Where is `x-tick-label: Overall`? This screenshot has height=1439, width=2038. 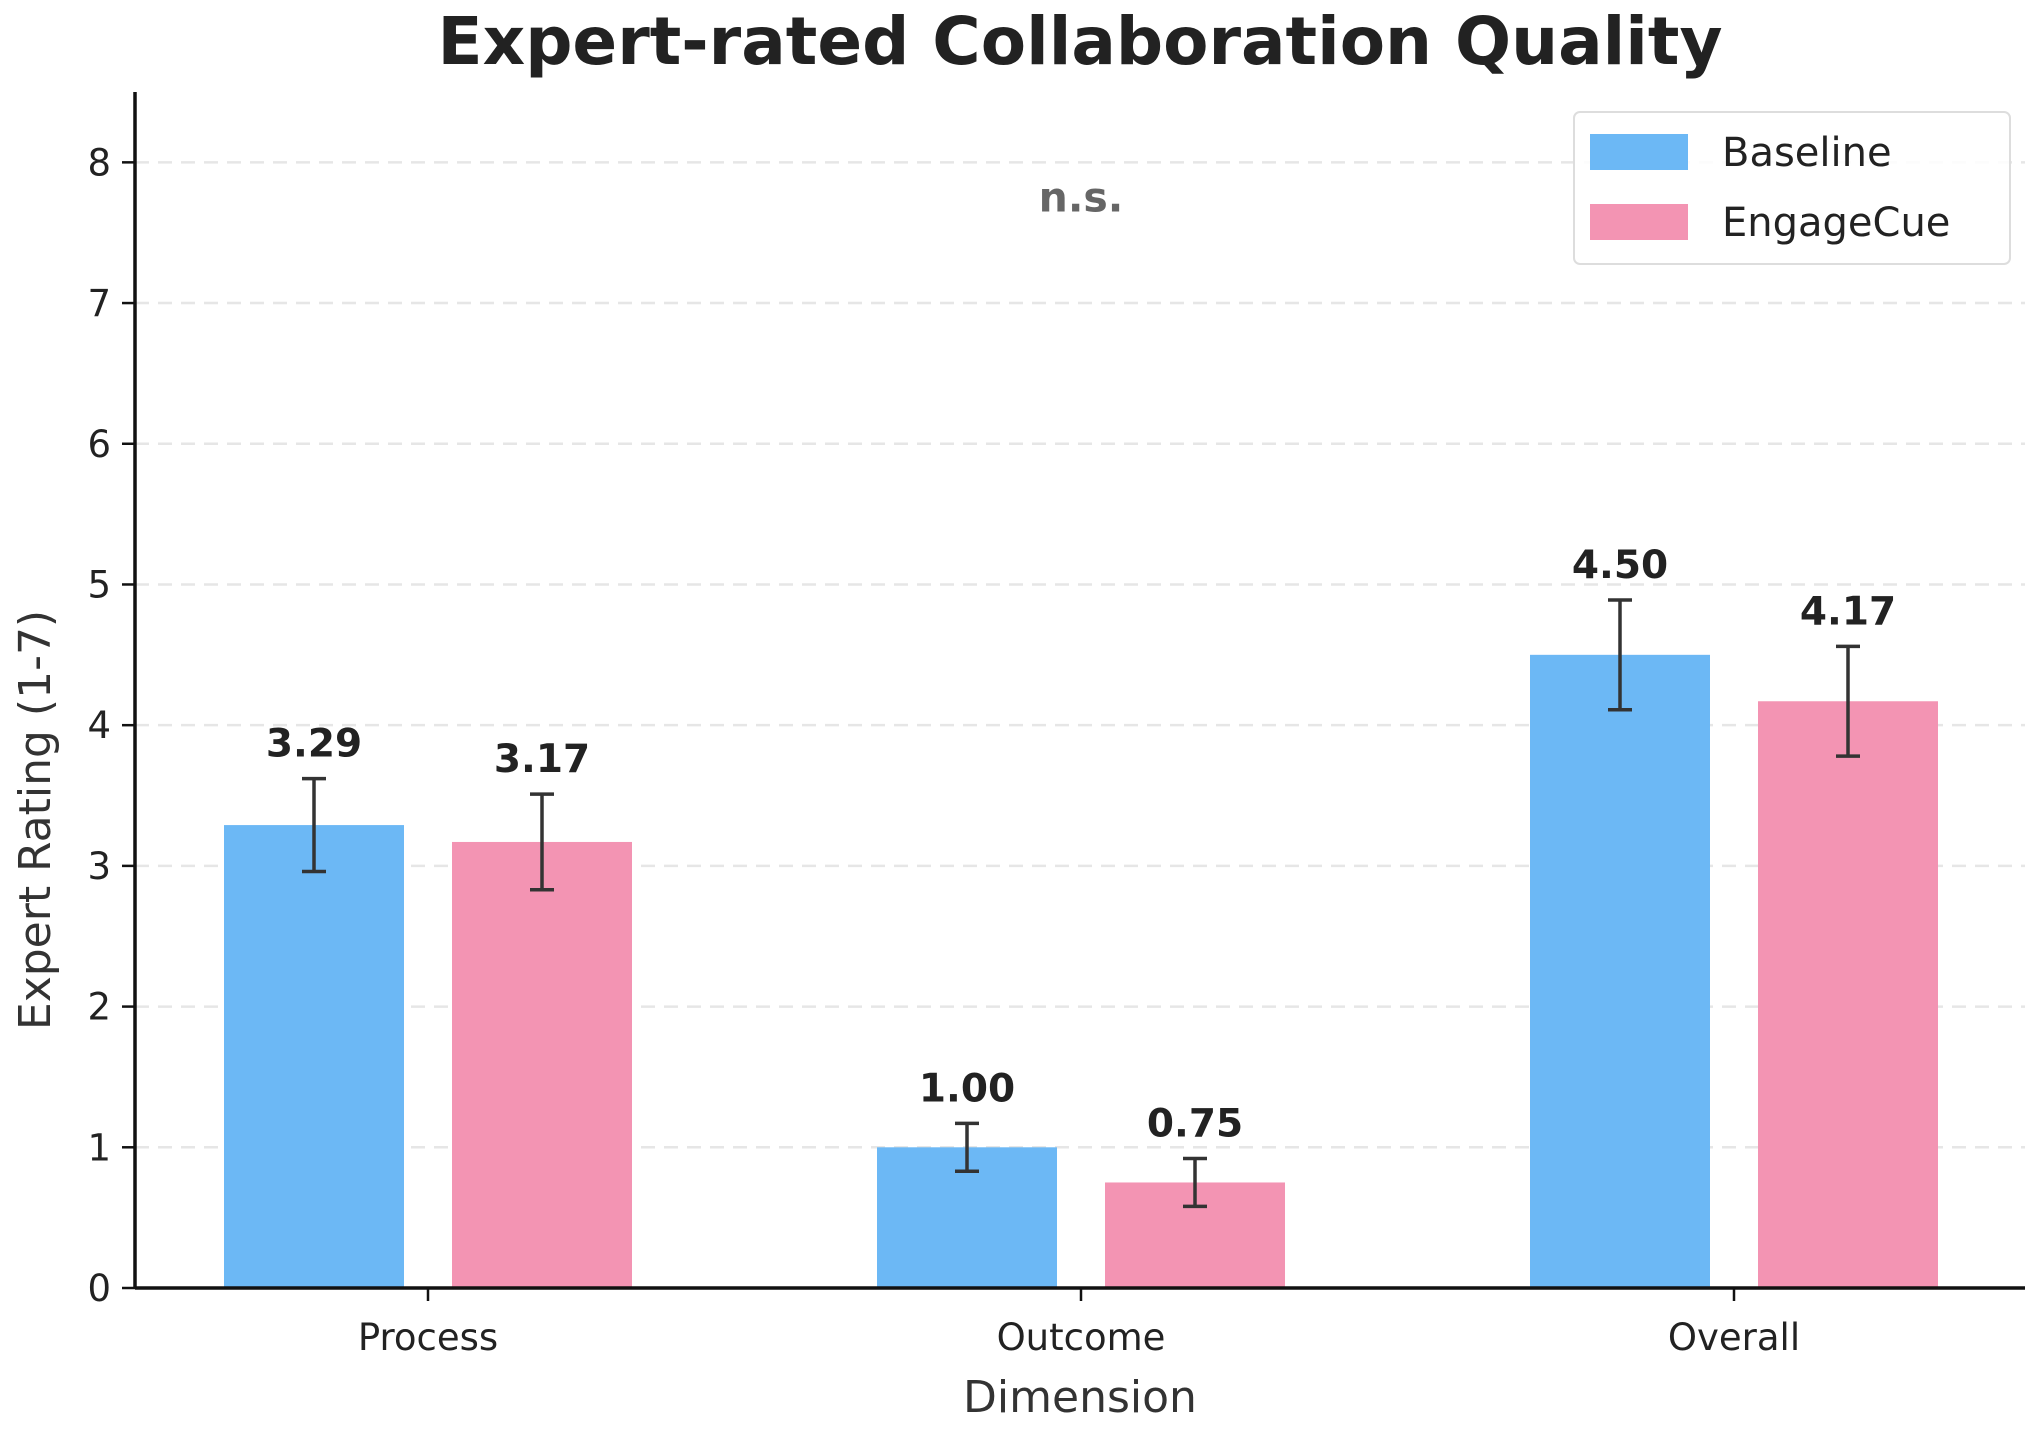 x-tick-label: Overall is located at coordinates (1734, 1337).